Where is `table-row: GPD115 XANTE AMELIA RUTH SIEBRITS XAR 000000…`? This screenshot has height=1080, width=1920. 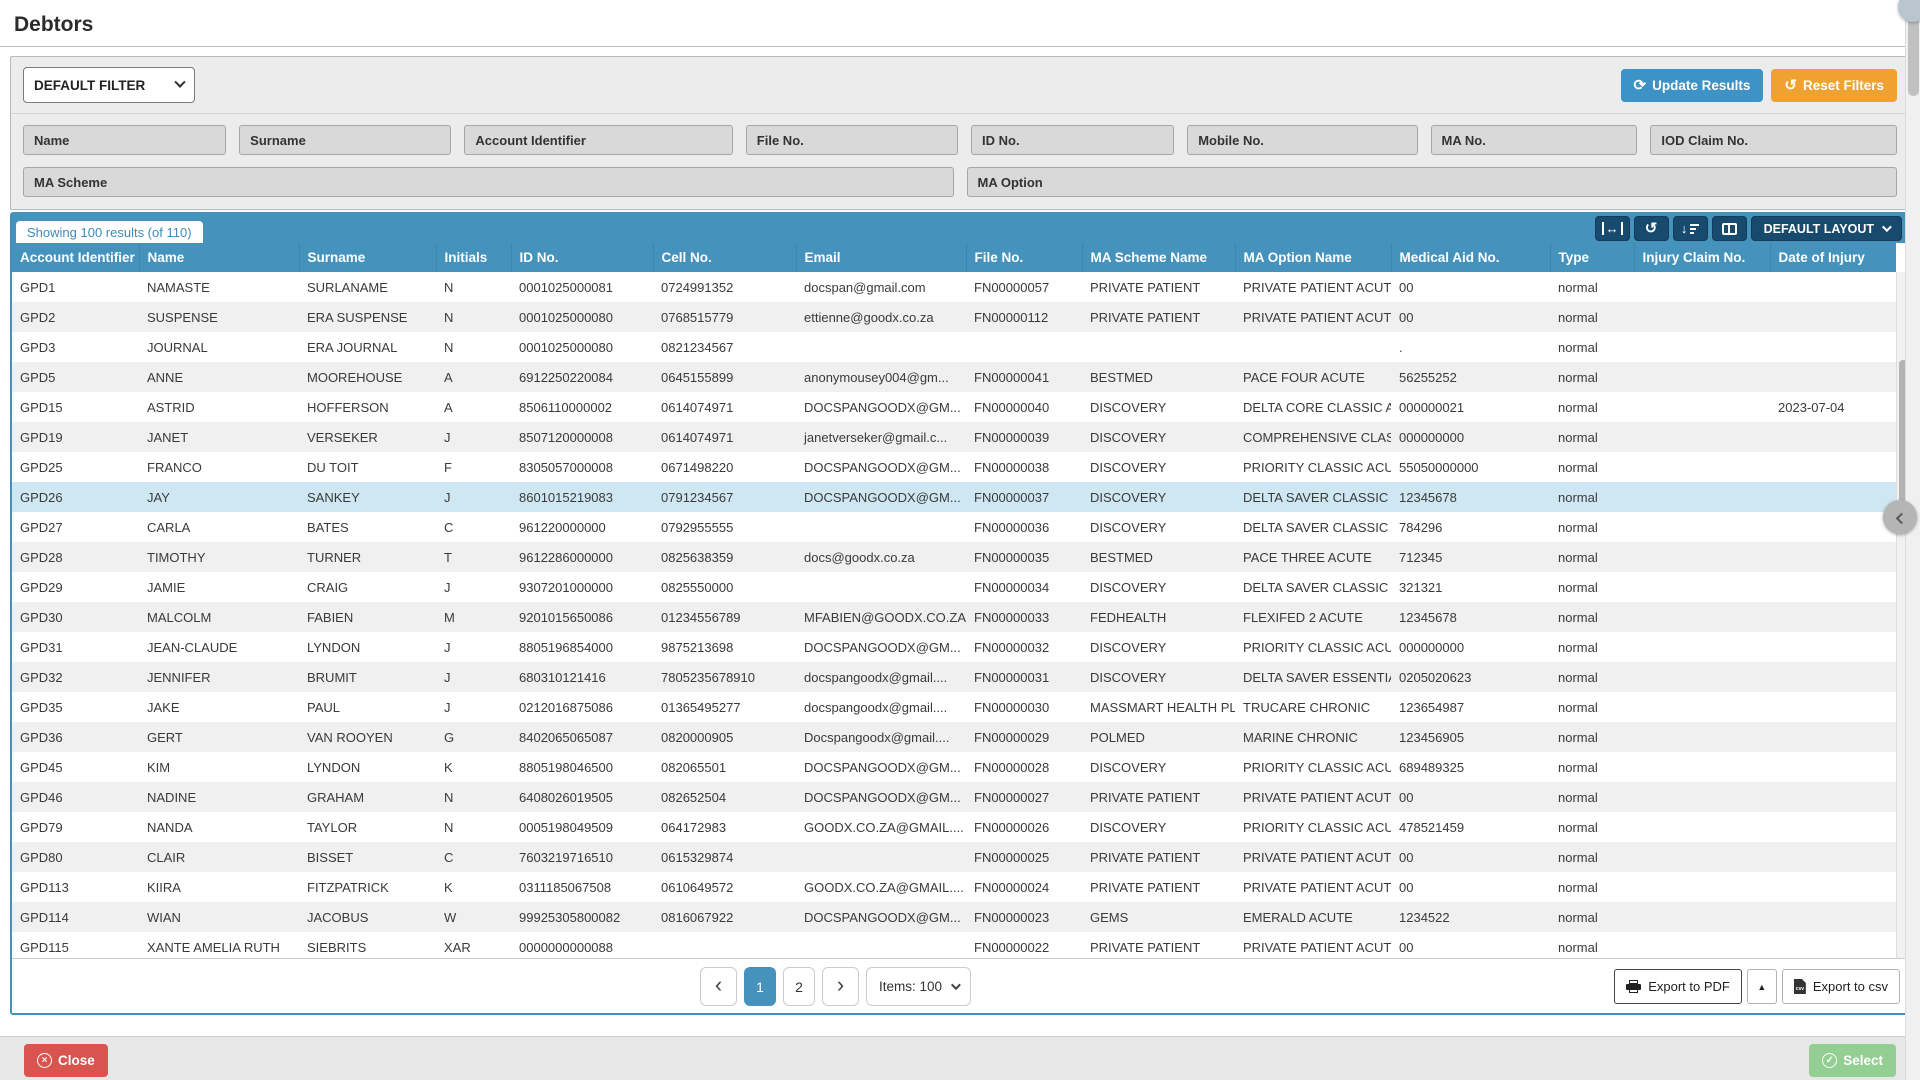 table-row: GPD115 XANTE AMELIA RUTH SIEBRITS XAR 000000… is located at coordinates (954, 947).